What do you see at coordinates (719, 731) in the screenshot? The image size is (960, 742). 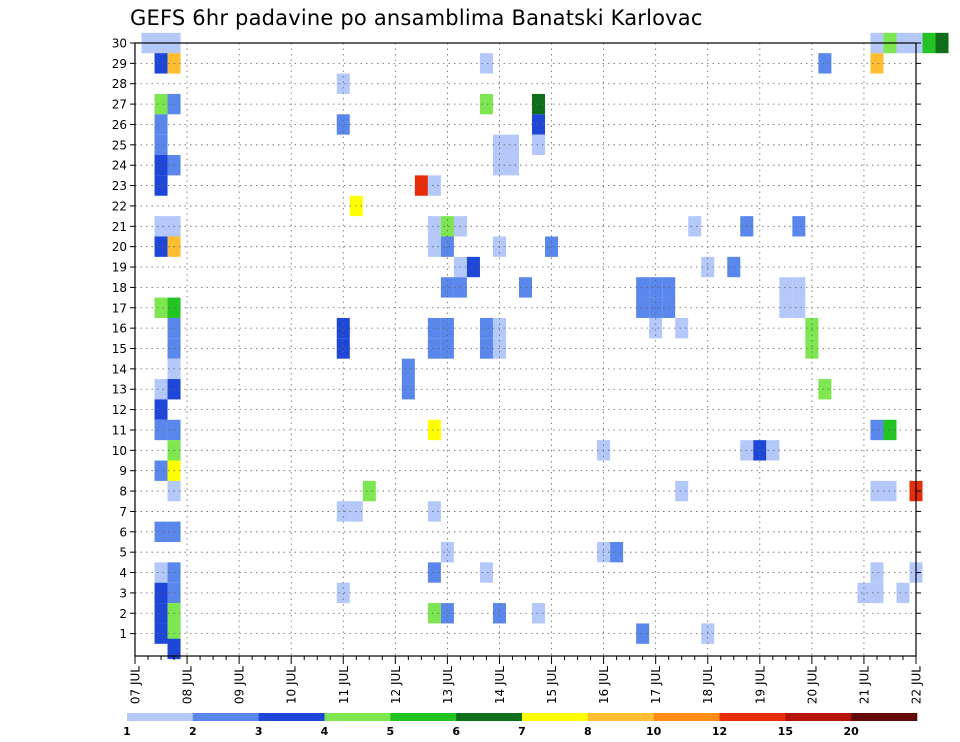 I see `colorbar-label: 12` at bounding box center [719, 731].